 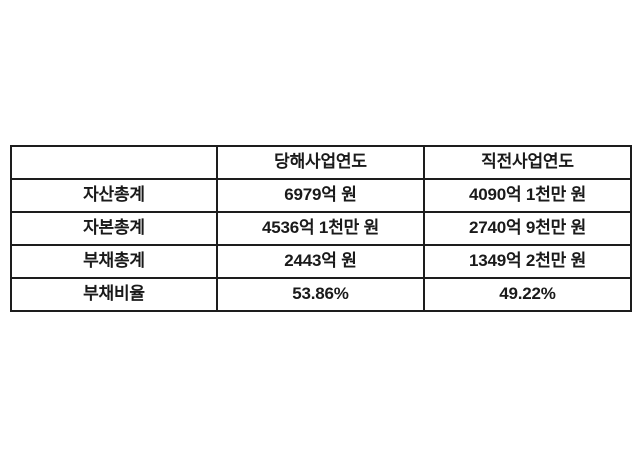 I want to click on column-header-previous-year: 직전사업연도, so click(x=527, y=162).